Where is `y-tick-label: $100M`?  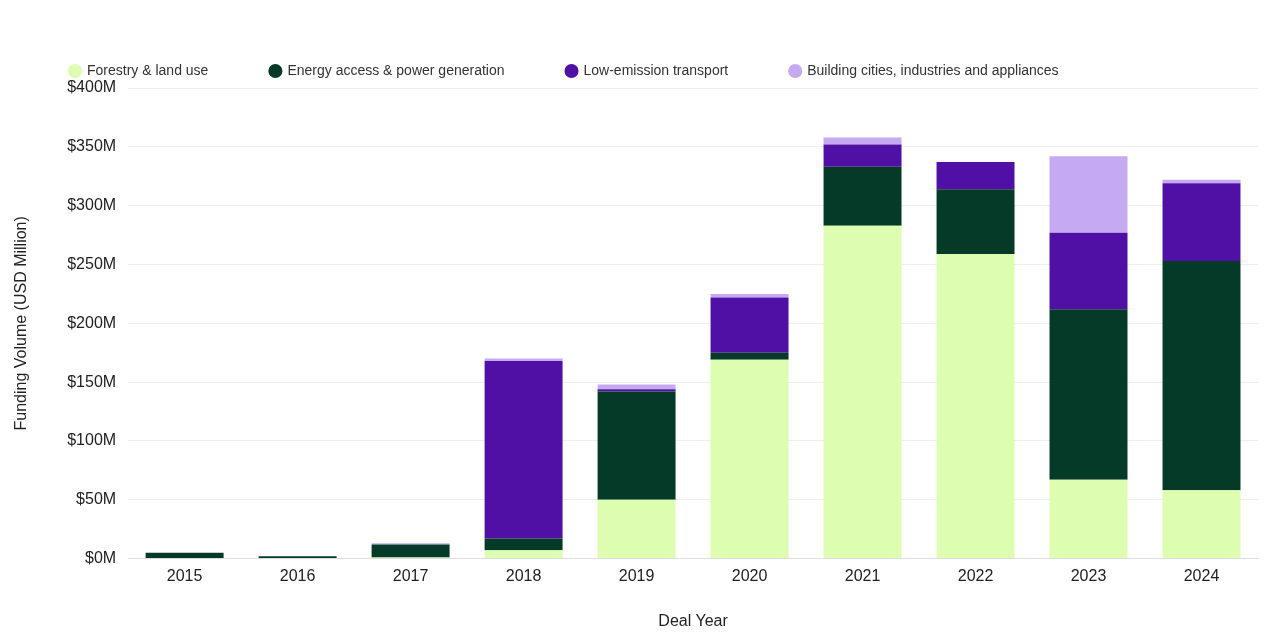
y-tick-label: $100M is located at coordinates (92, 440).